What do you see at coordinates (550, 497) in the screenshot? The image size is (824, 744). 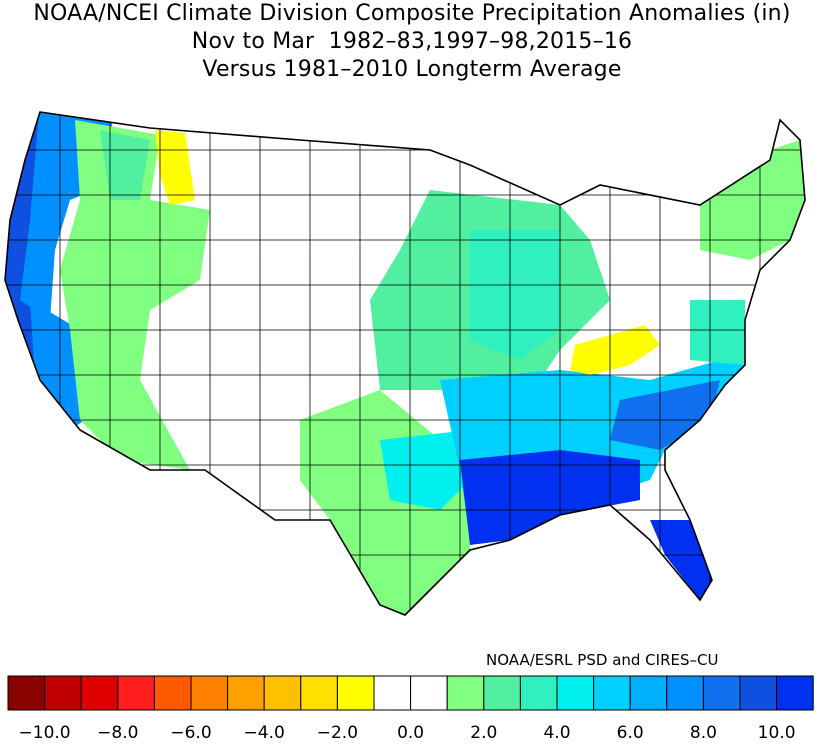 I see `region-gulf-coast` at bounding box center [550, 497].